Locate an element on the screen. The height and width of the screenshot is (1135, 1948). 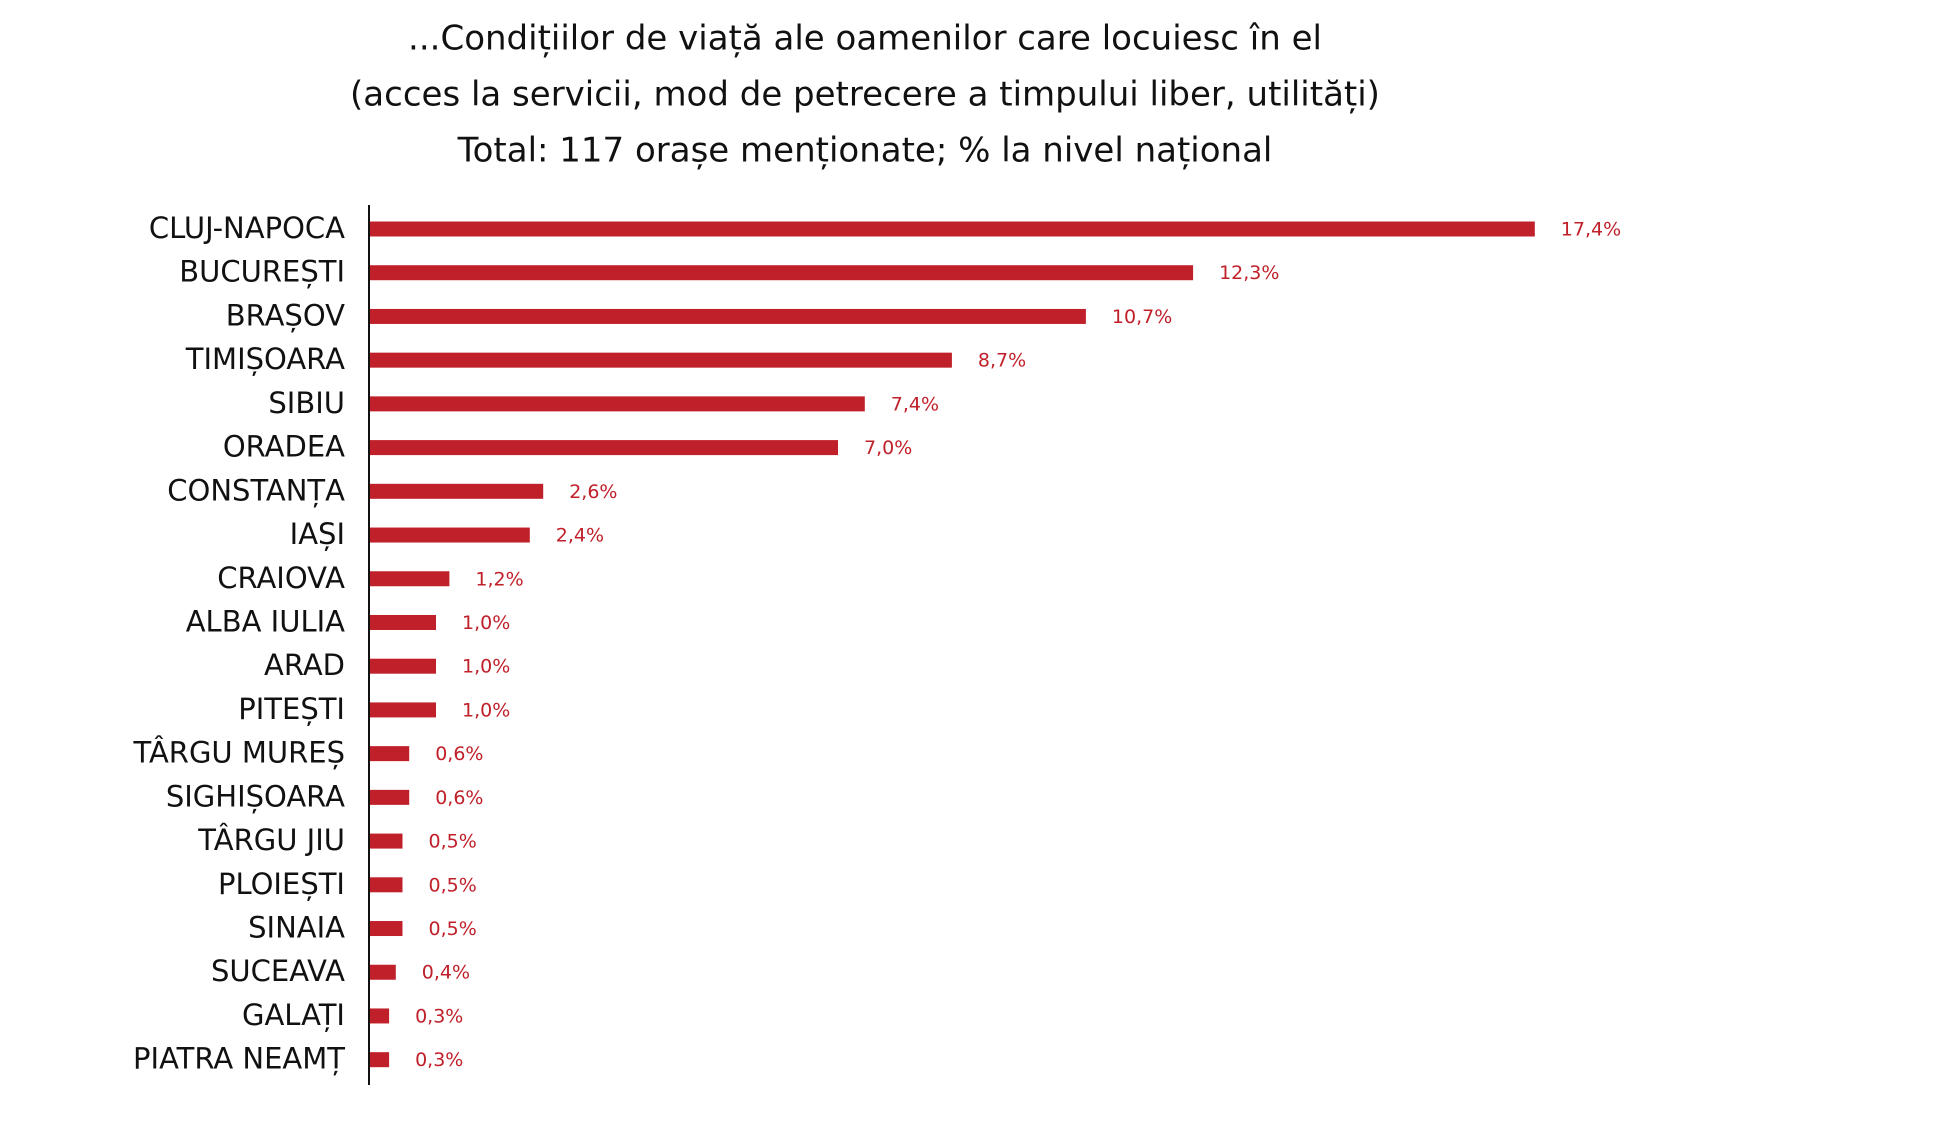
category-label: BRAȘOV is located at coordinates (285, 315).